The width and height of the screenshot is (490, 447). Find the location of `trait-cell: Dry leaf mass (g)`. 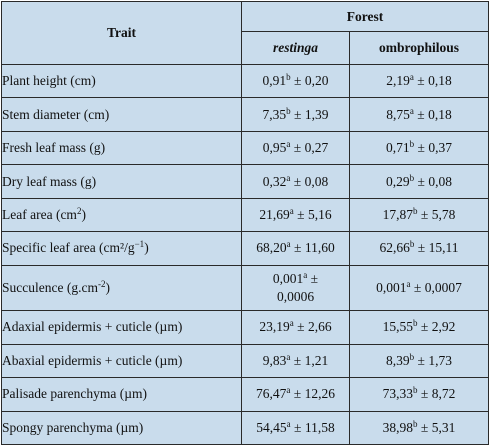

trait-cell: Dry leaf mass (g) is located at coordinates (121, 181).